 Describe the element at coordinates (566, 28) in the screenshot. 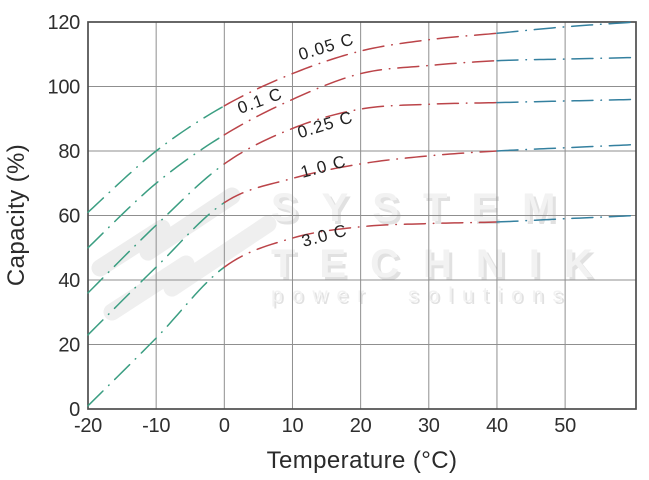

I see `curve-0.05C-zone-2` at that location.